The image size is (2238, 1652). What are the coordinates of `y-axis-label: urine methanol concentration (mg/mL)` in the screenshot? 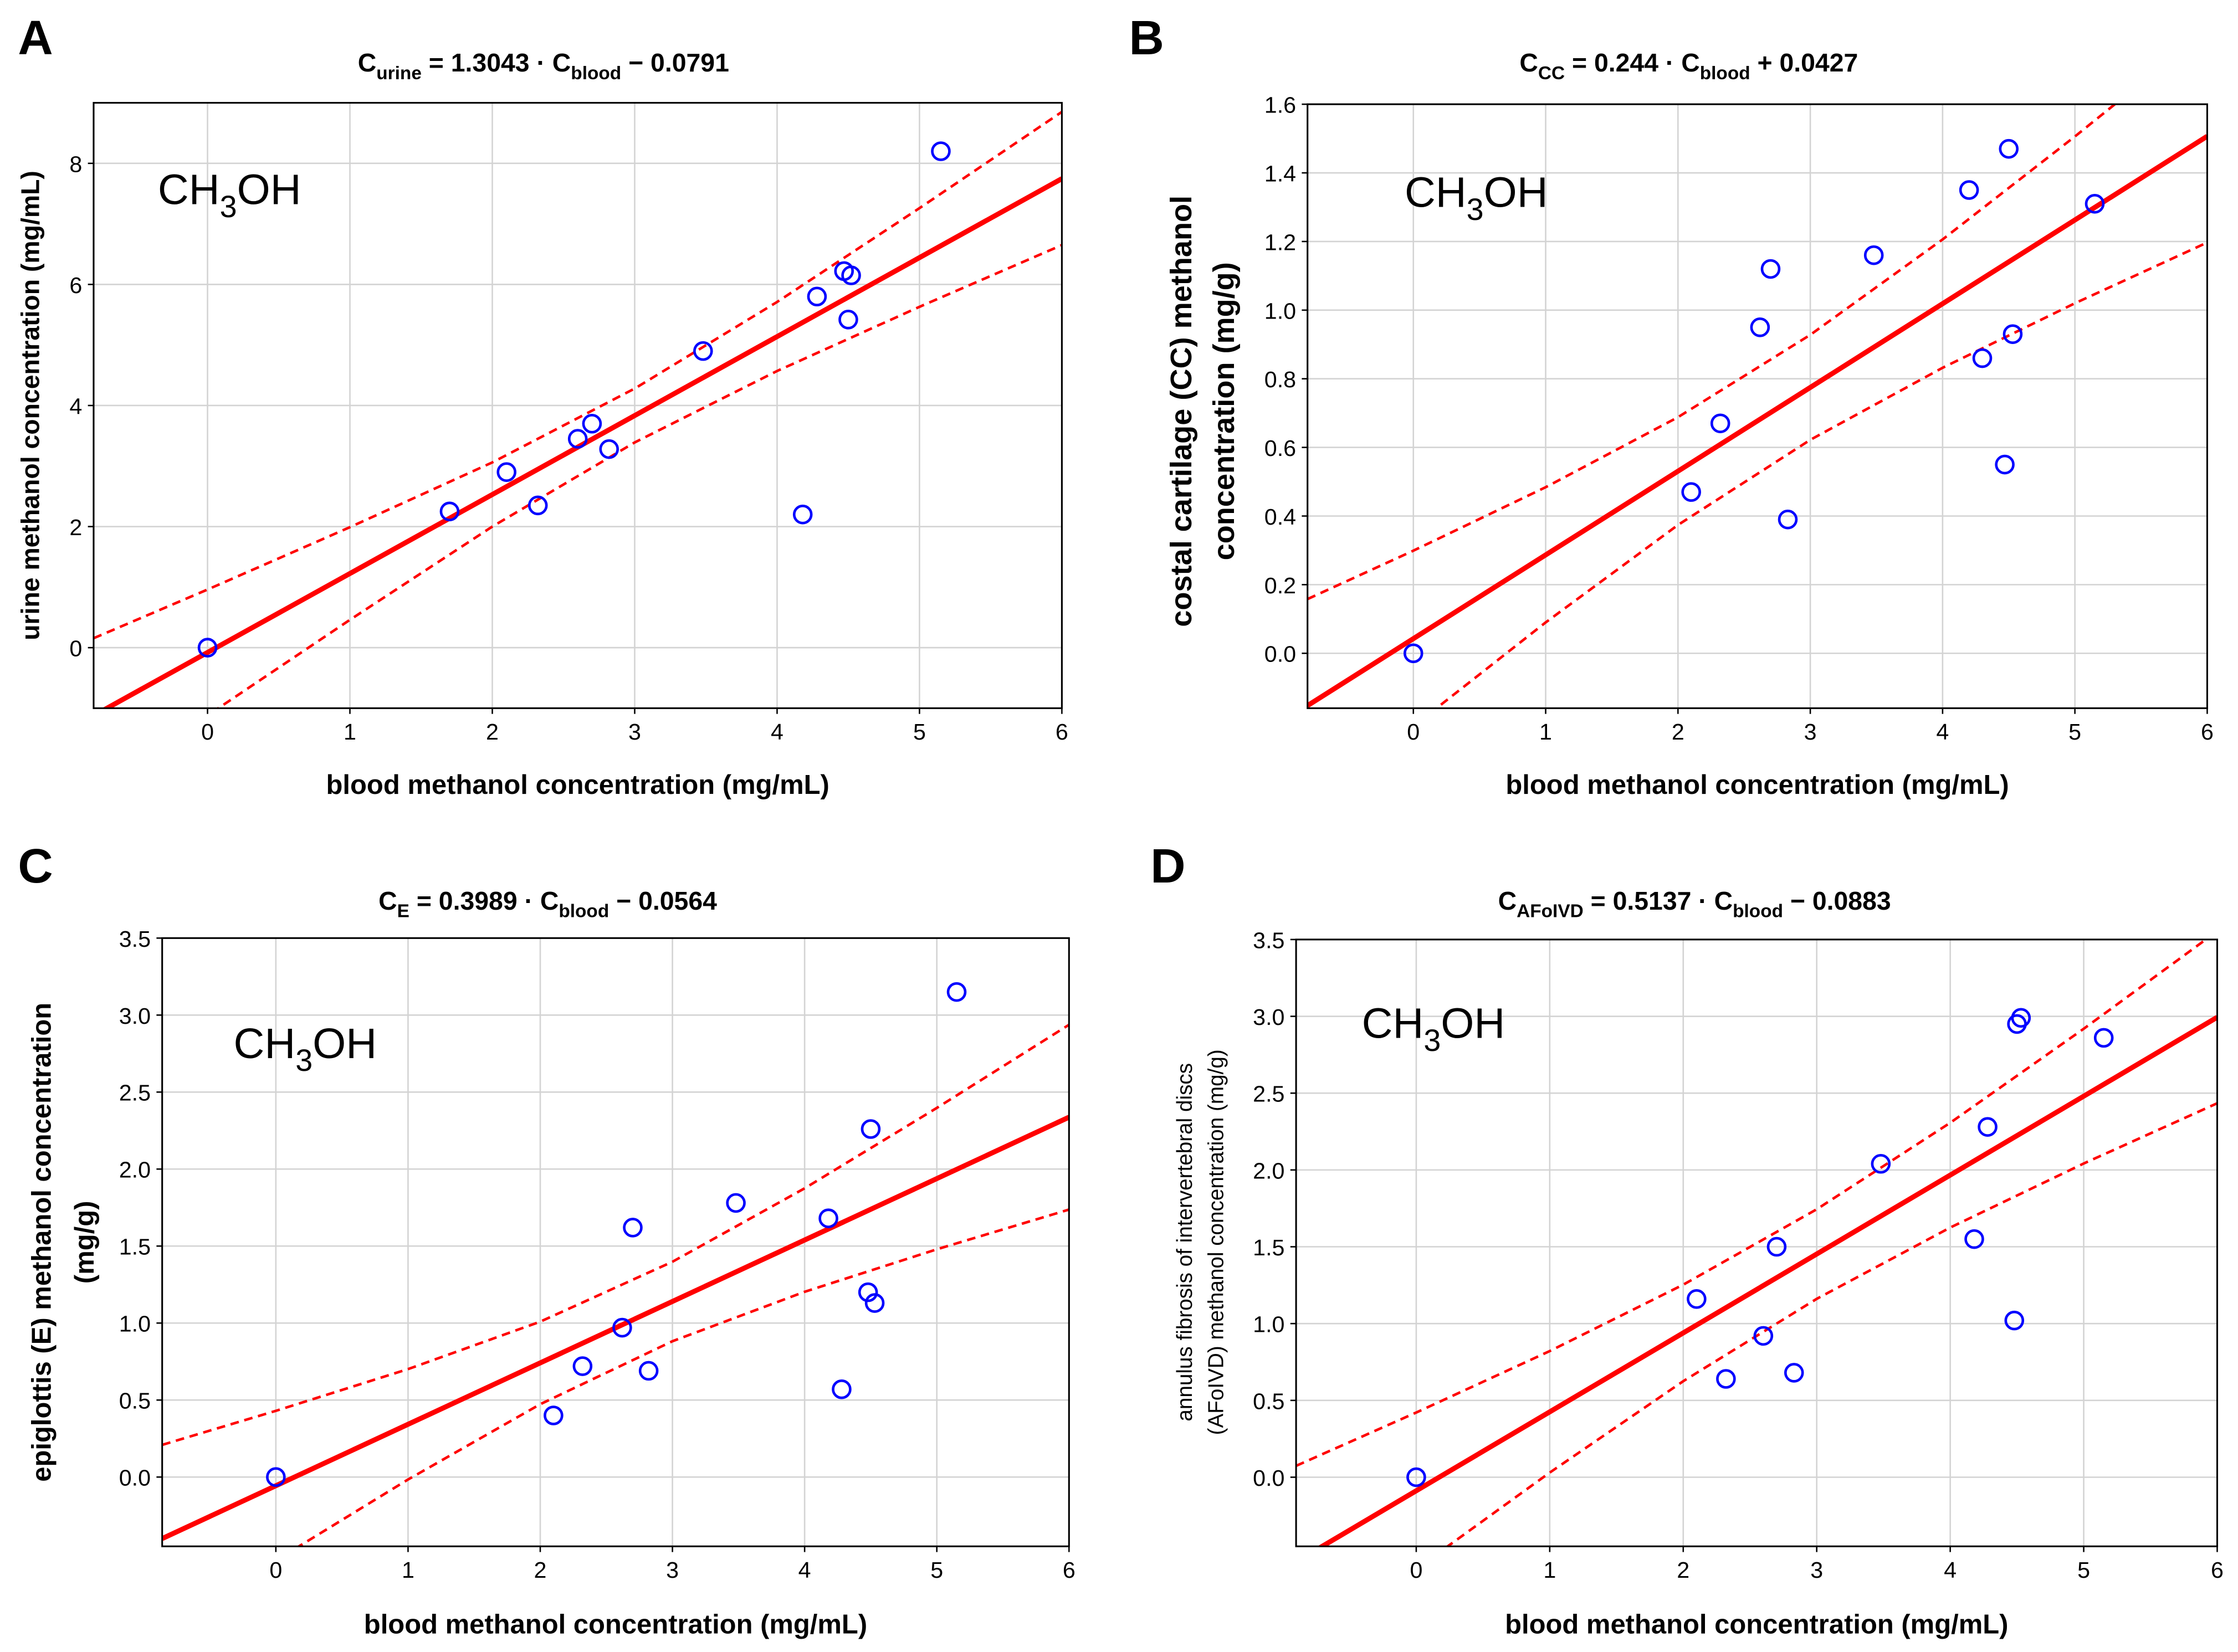 It's located at (30, 405).